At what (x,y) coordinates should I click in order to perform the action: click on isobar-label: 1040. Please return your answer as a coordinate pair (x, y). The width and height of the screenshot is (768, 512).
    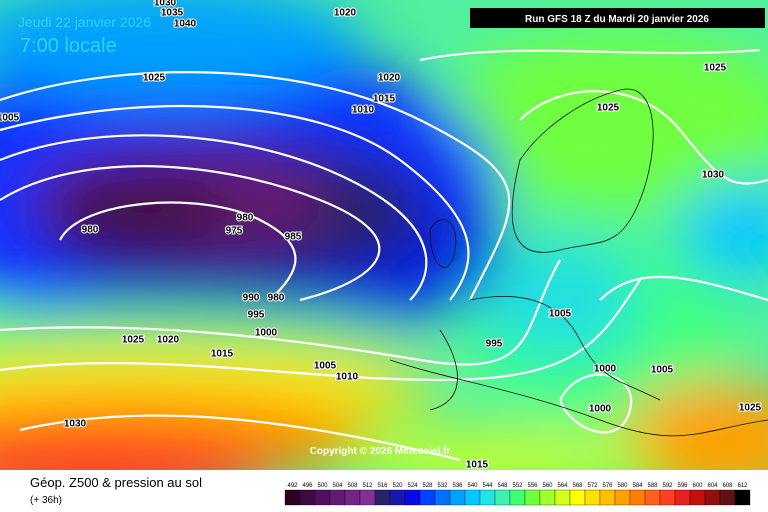
    Looking at the image, I should click on (185, 24).